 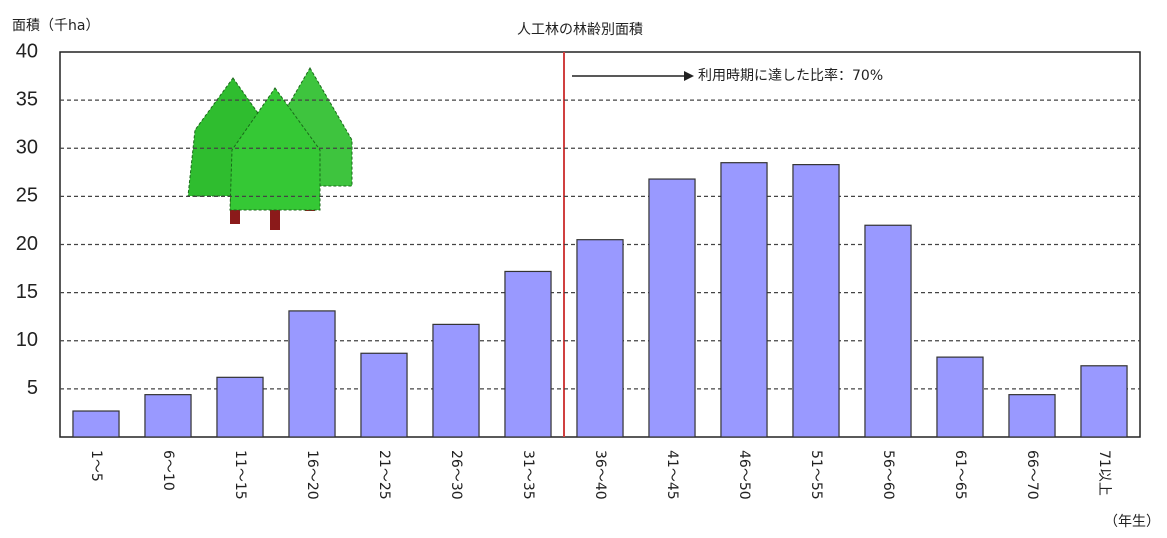 I want to click on x-tick-label: 21～25, so click(x=384, y=475).